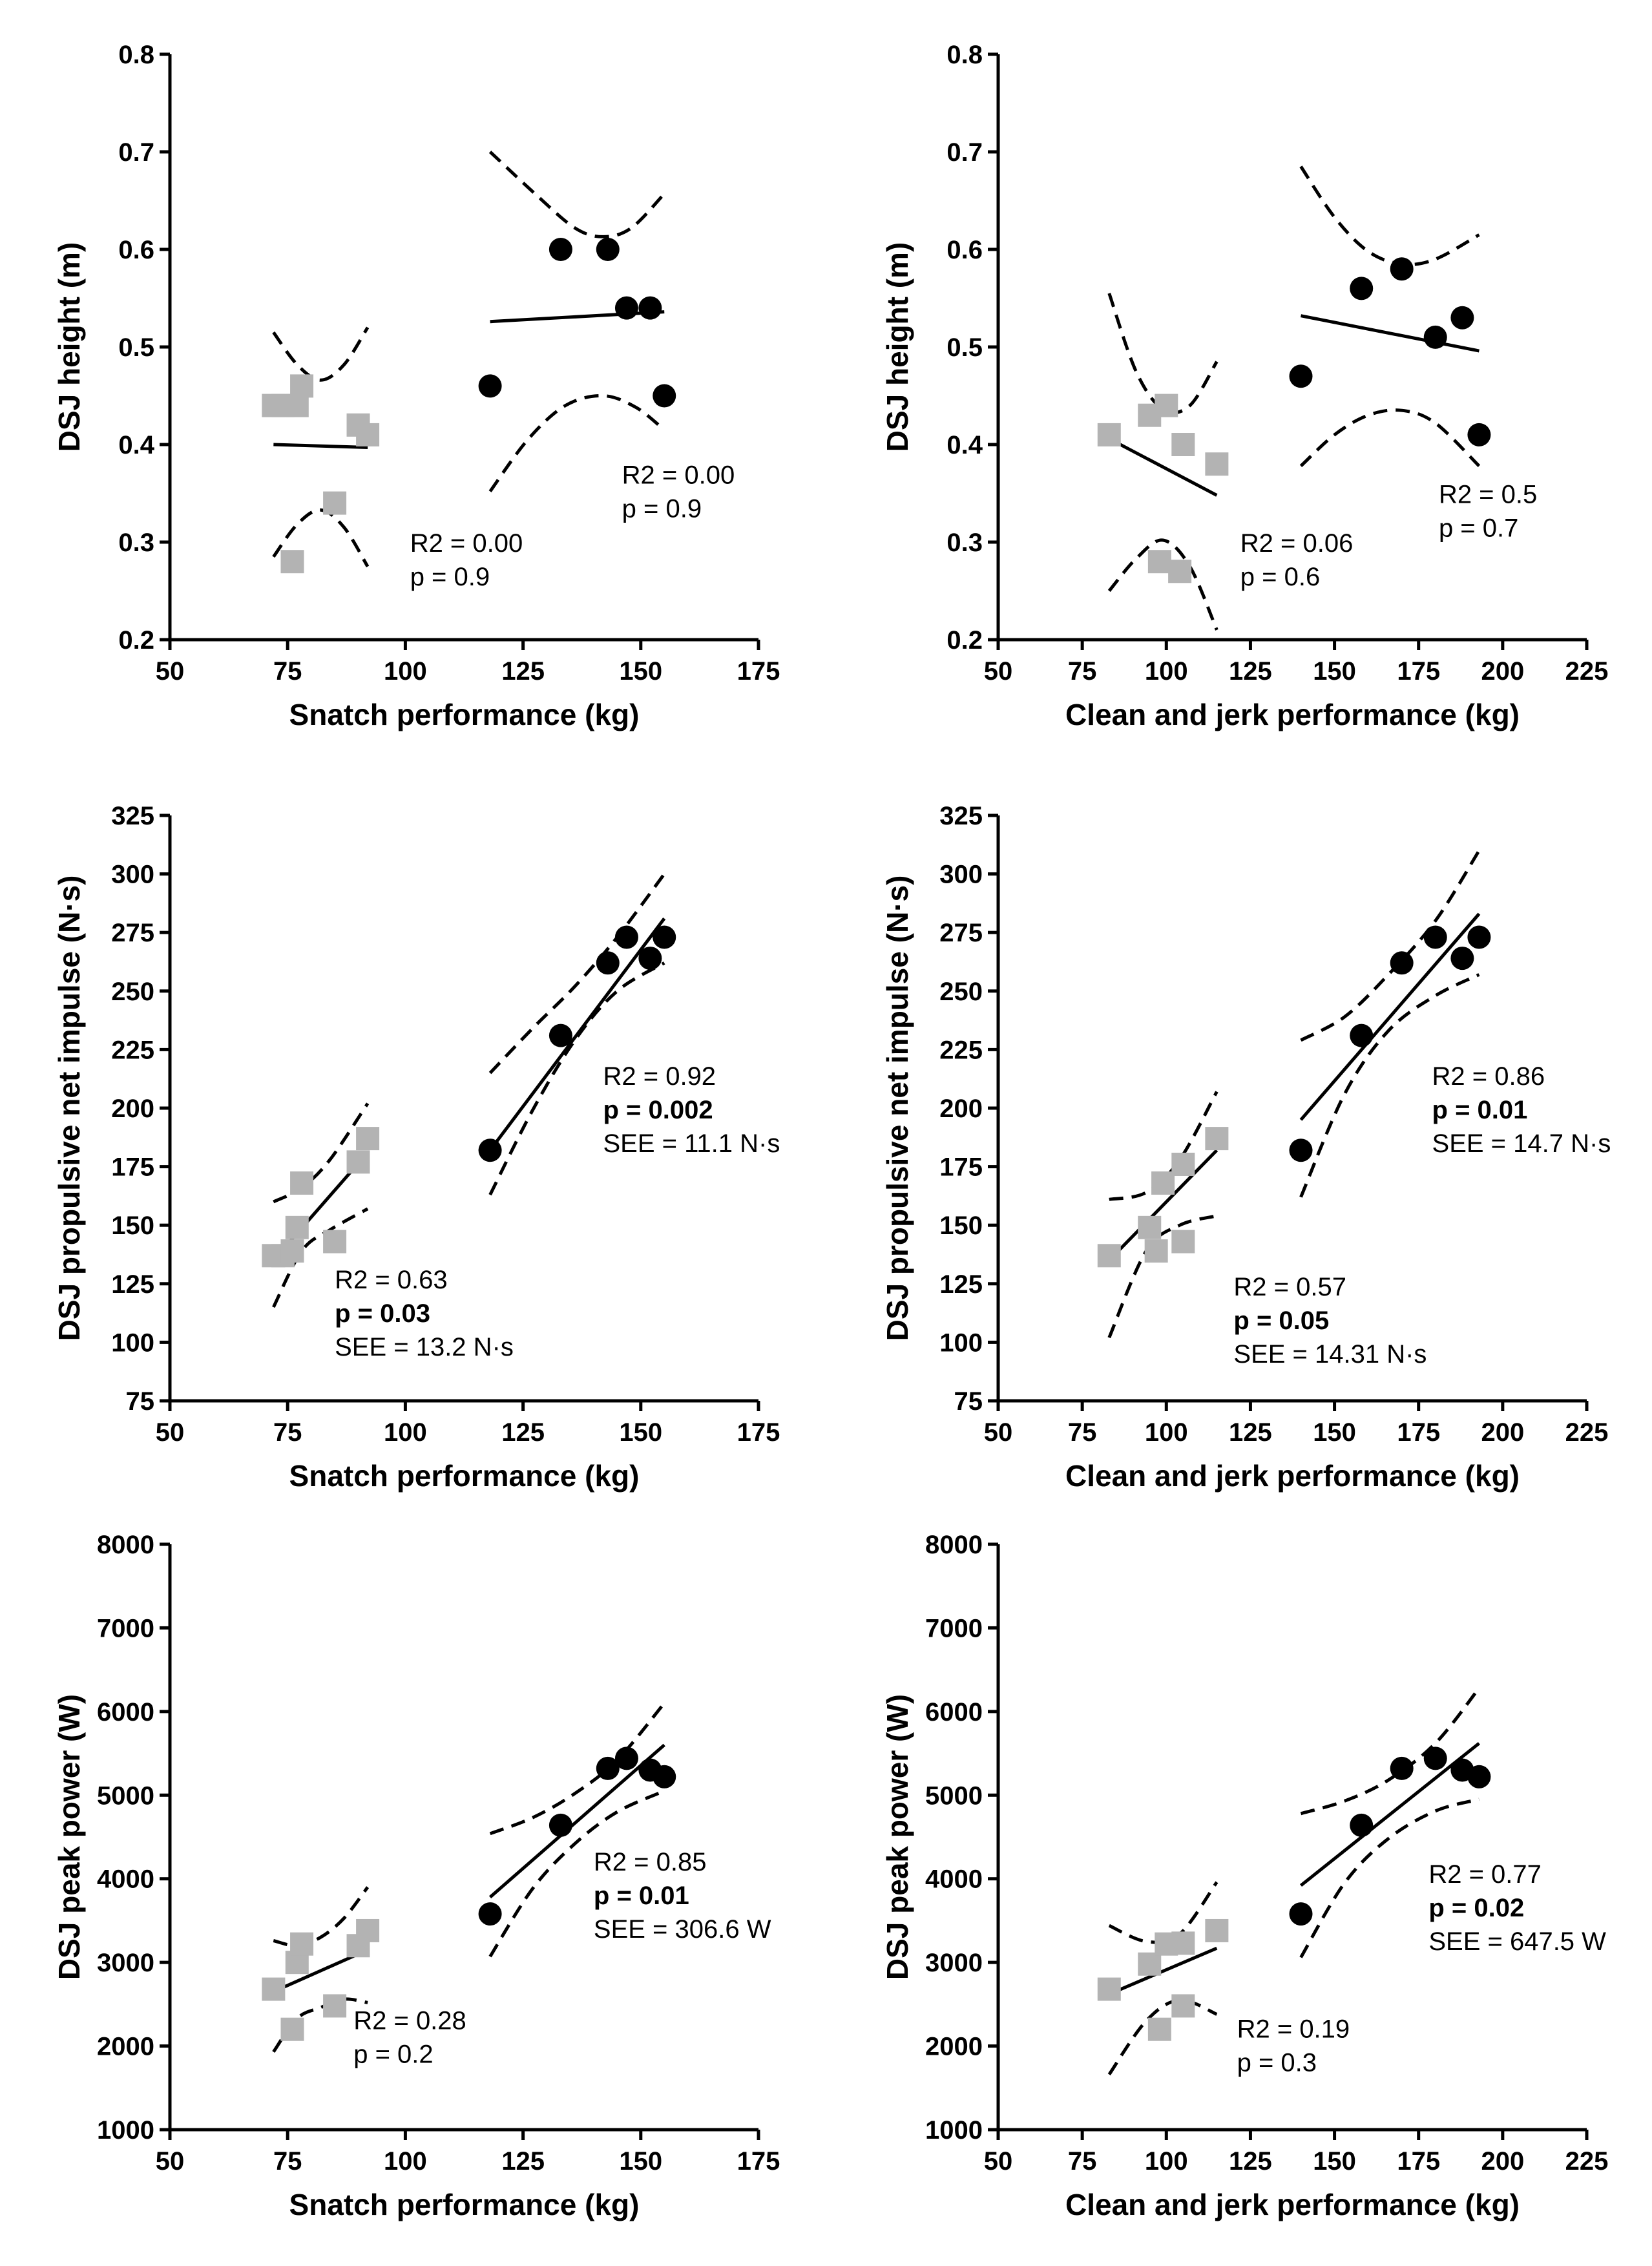 This screenshot has width=1652, height=2266. I want to click on stats-annotation-line: R2 = 0.86, so click(1489, 1077).